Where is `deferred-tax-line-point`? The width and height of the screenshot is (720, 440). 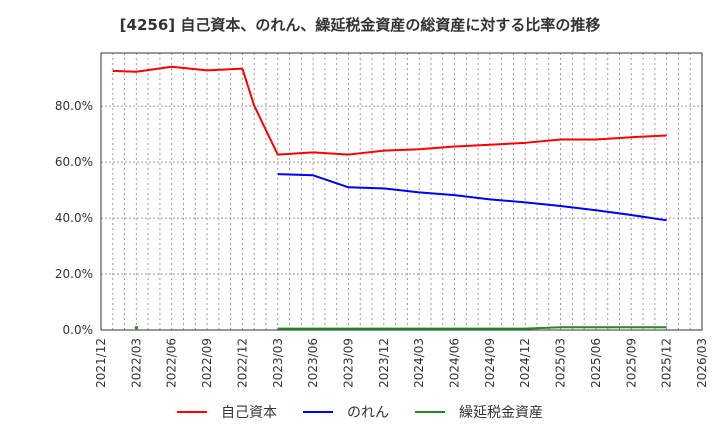 deferred-tax-line-point is located at coordinates (136, 328).